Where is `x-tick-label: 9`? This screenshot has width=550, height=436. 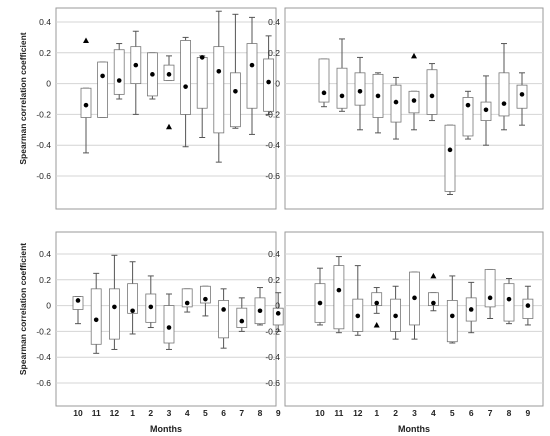
x-tick-label: 9 is located at coordinates (278, 413).